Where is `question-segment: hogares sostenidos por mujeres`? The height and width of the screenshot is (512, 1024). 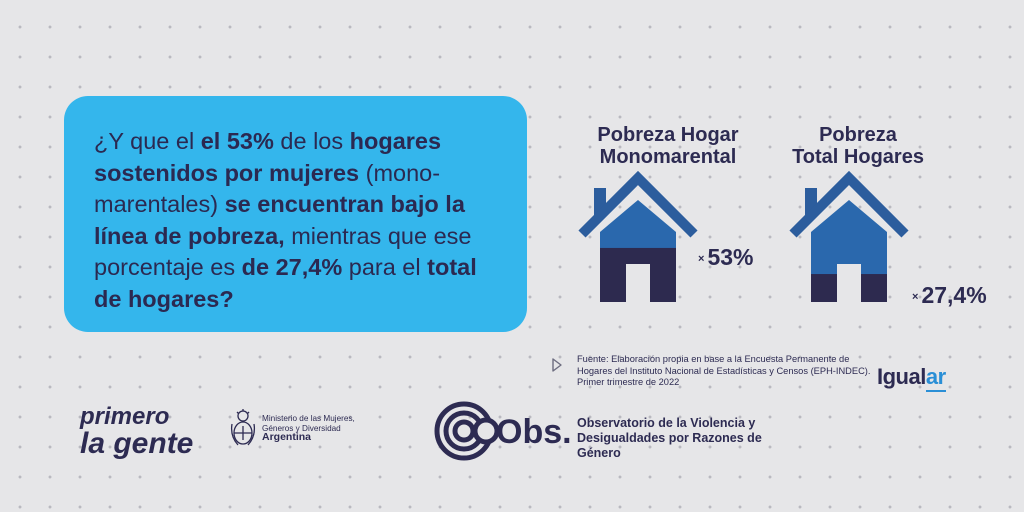 question-segment: hogares sostenidos por mujeres is located at coordinates (268, 157).